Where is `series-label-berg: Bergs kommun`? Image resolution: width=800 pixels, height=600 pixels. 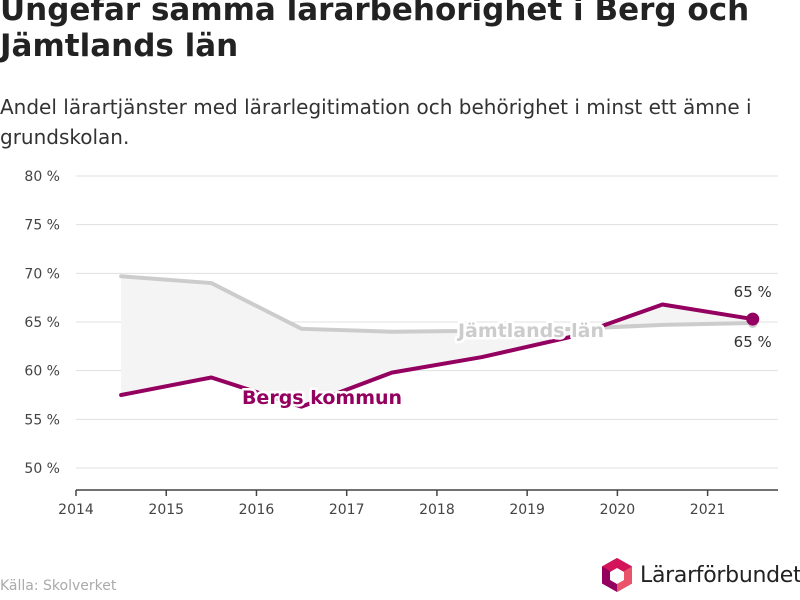 series-label-berg: Bergs kommun is located at coordinates (322, 398).